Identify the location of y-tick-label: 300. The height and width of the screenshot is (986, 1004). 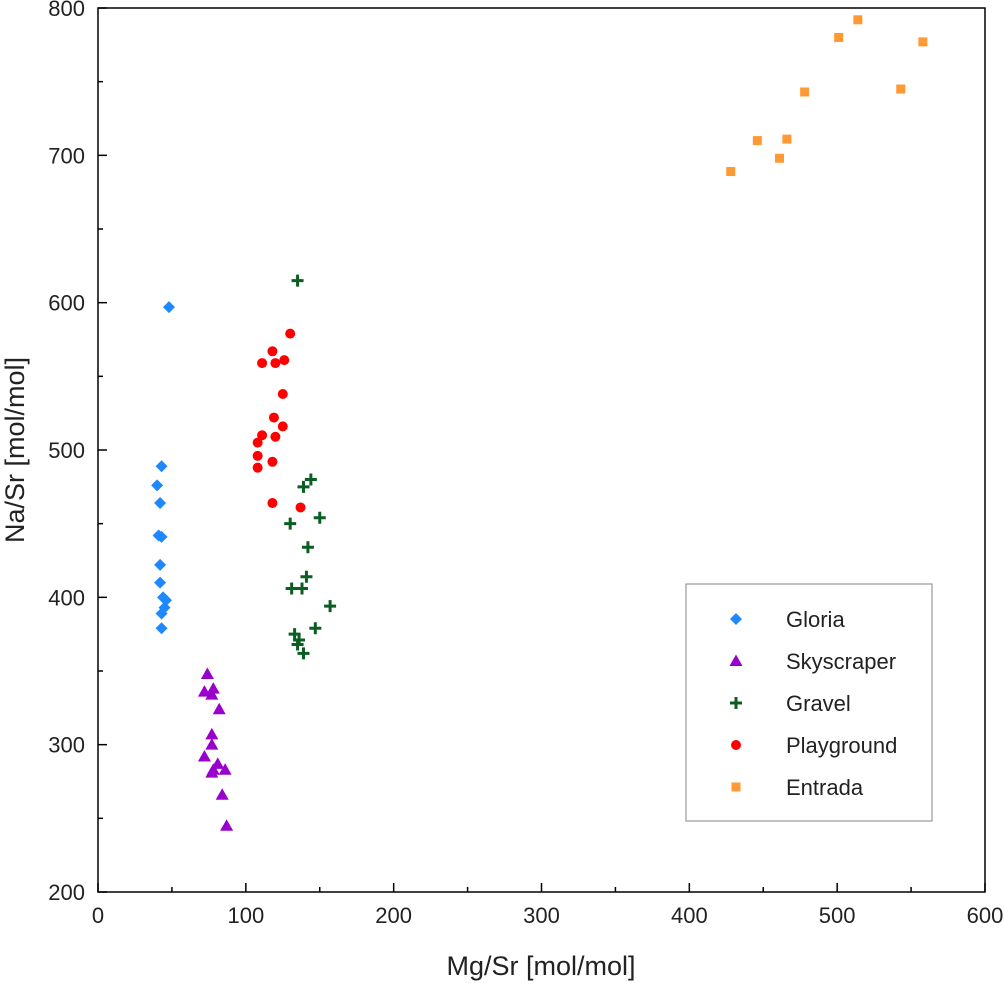
(66, 745).